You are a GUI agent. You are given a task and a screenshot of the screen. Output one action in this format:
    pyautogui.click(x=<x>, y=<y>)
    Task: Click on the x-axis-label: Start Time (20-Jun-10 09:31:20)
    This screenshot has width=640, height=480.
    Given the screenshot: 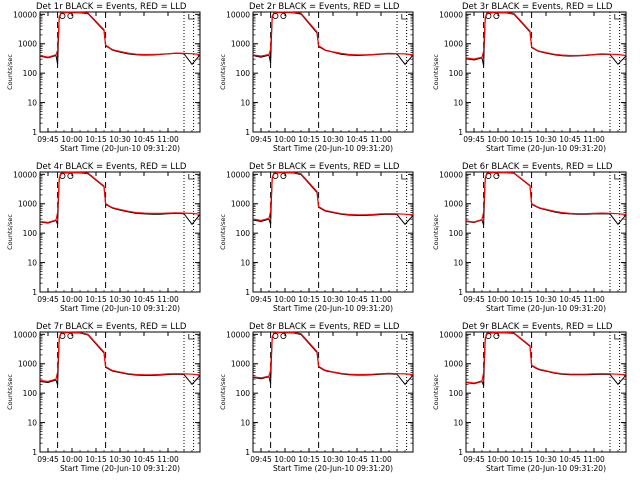 What is the action you would take?
    pyautogui.click(x=333, y=468)
    